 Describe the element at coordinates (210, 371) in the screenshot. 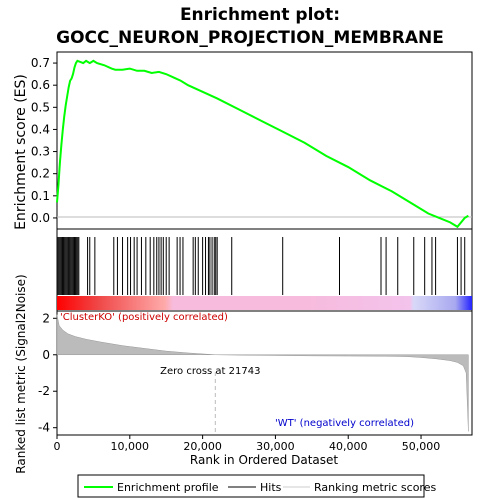

I see `zero-cross-label: Zero cross at 21743` at that location.